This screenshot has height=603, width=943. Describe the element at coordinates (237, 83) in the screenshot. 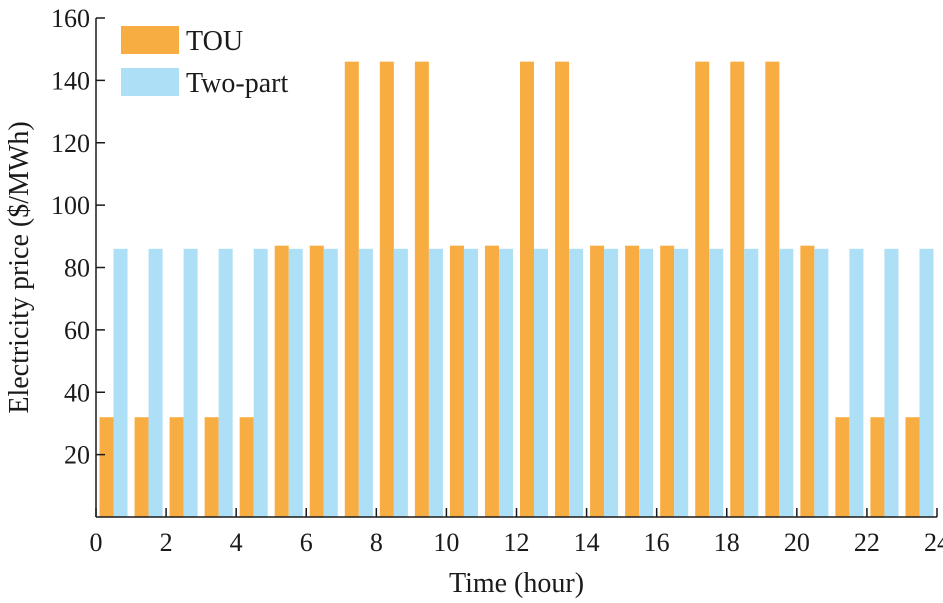

I see `legend-label-two-part: Two-part` at that location.